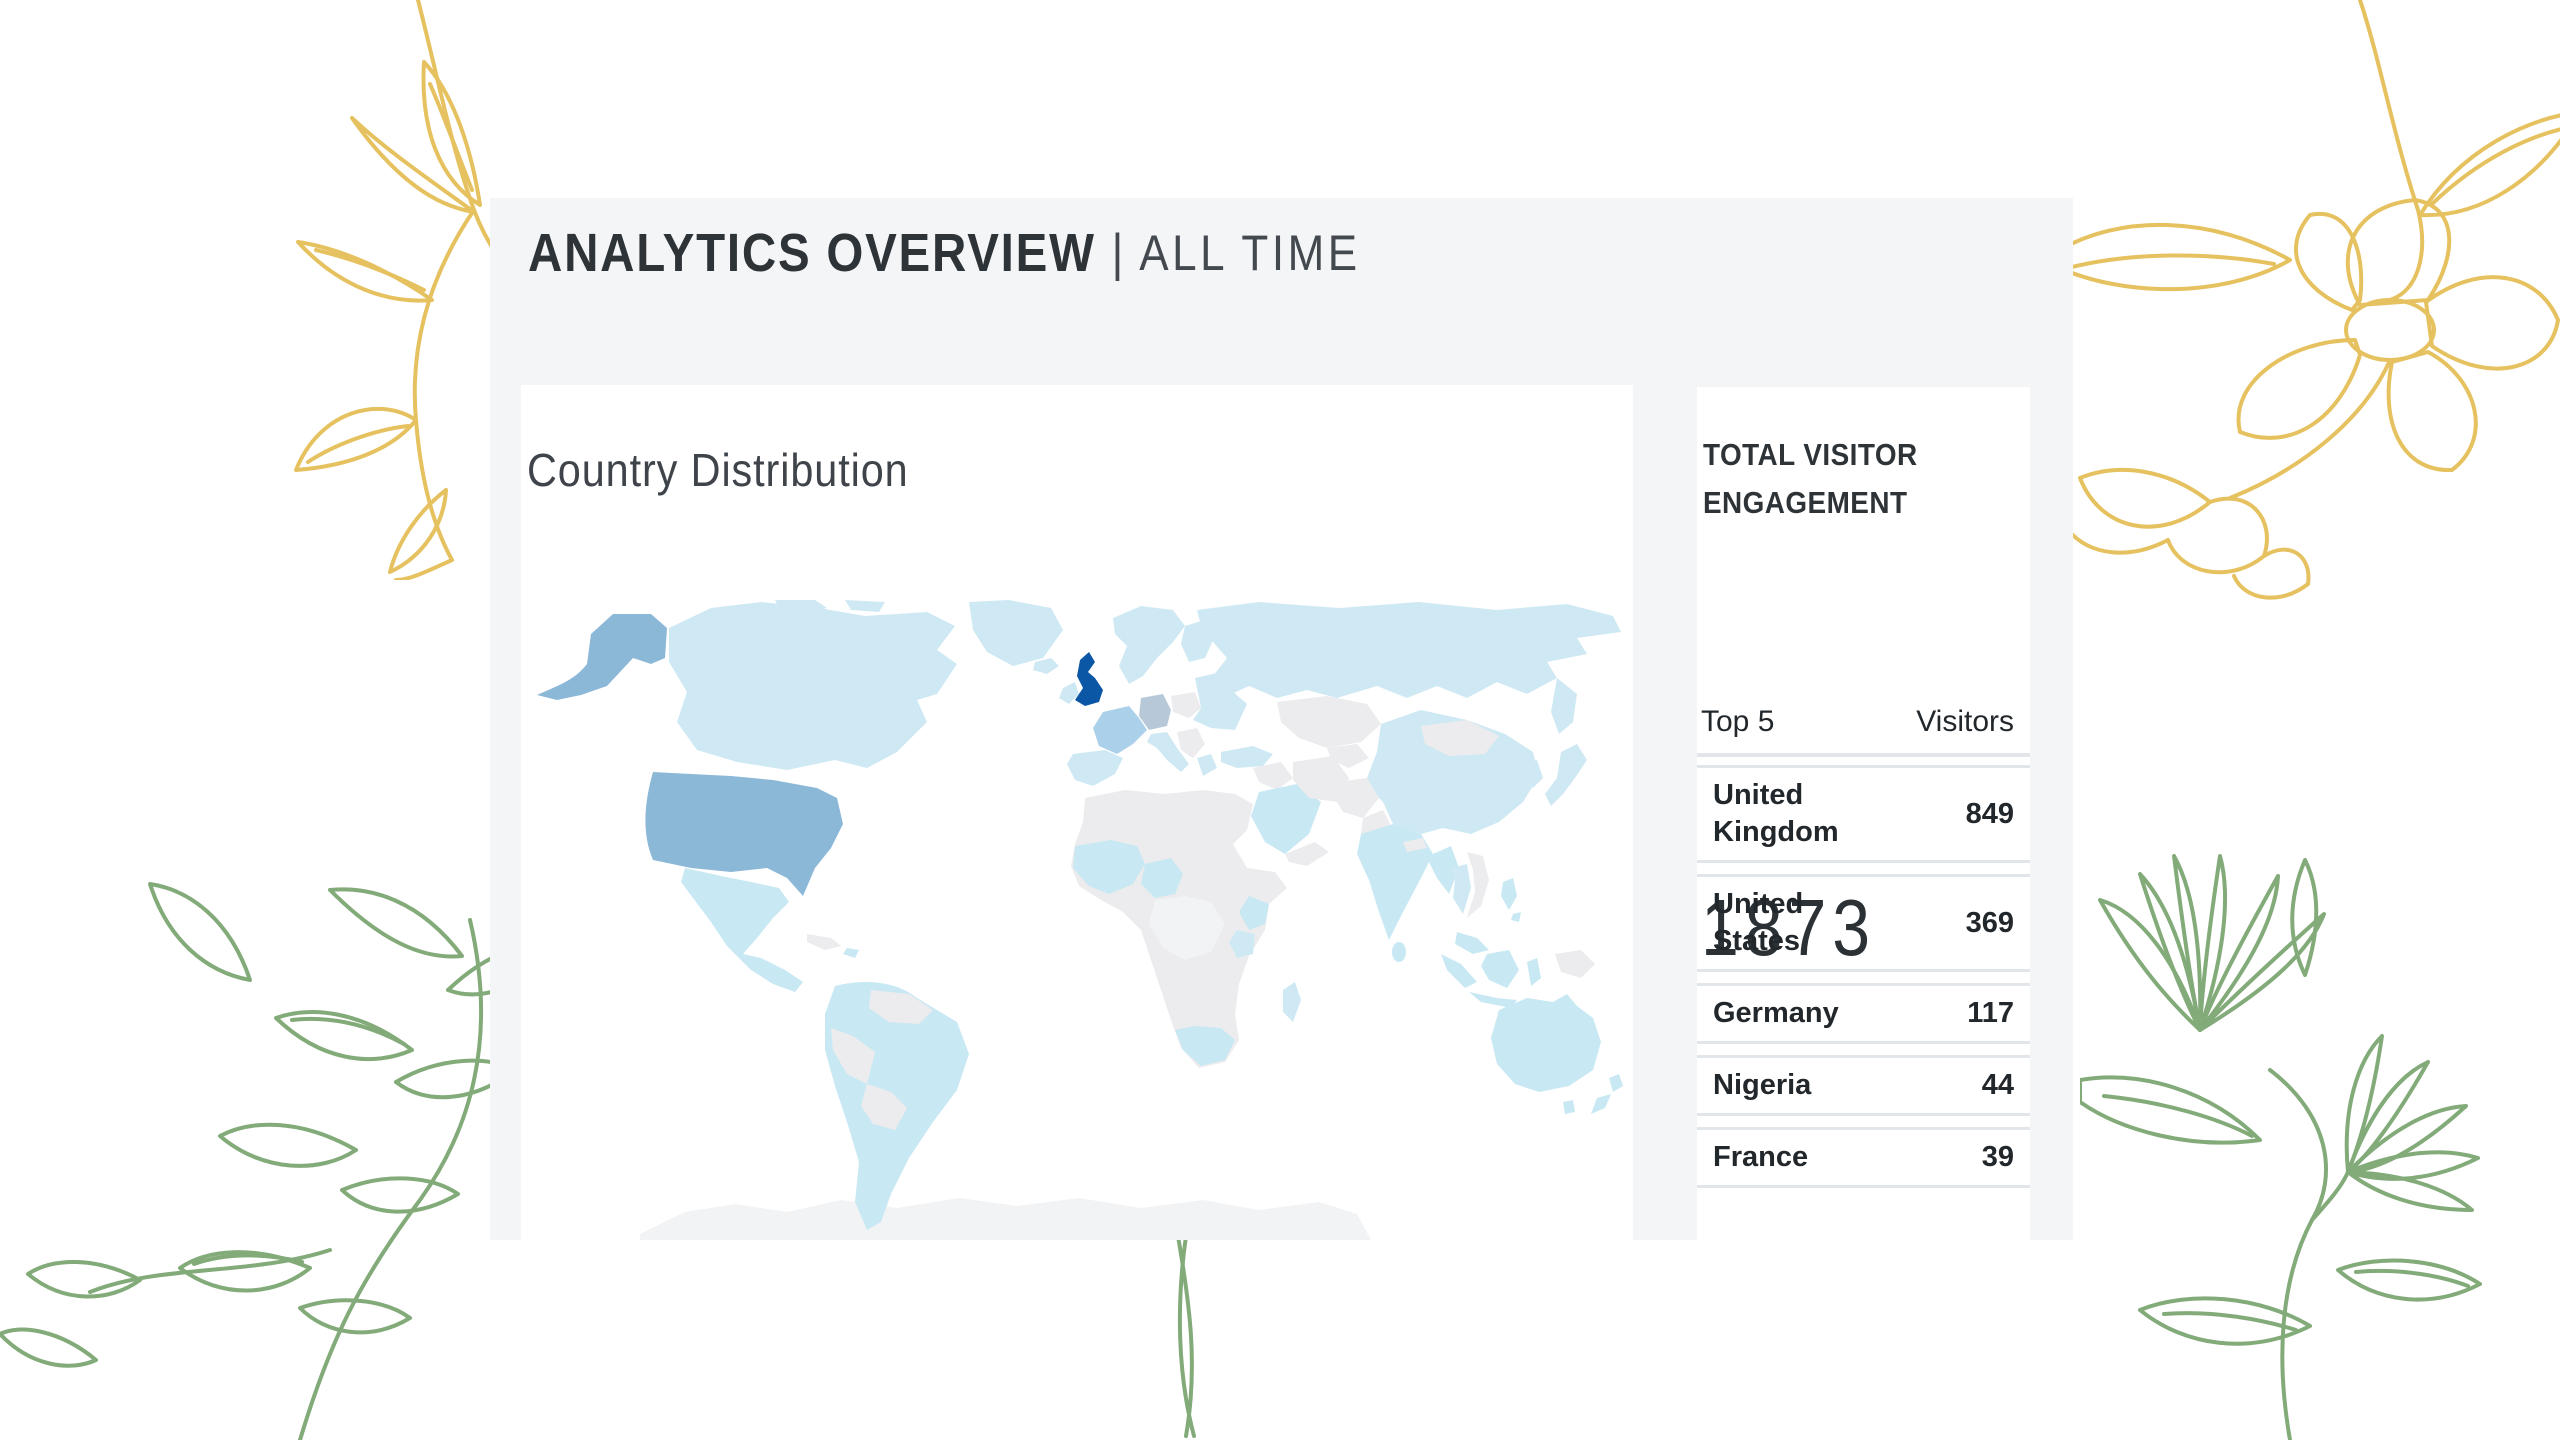  Describe the element at coordinates (1459, 971) in the screenshot. I see `map-sumatra` at that location.